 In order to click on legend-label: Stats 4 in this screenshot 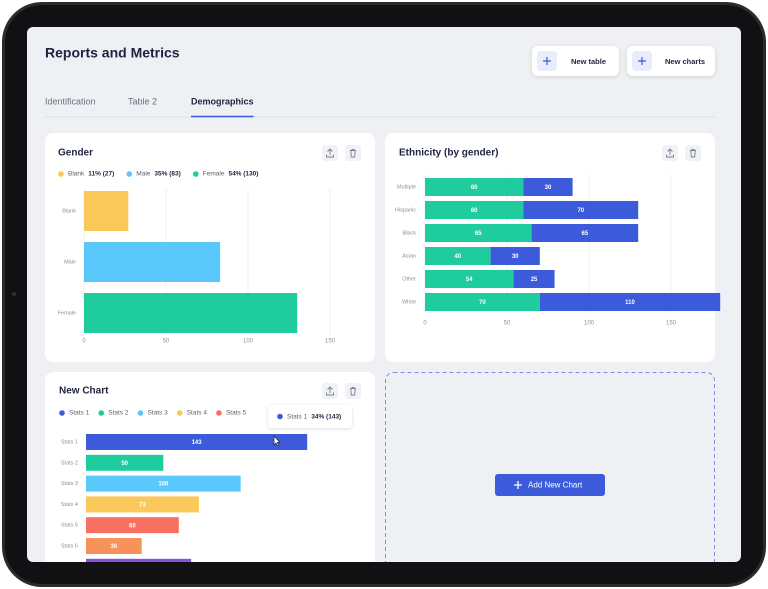, I will do `click(197, 413)`.